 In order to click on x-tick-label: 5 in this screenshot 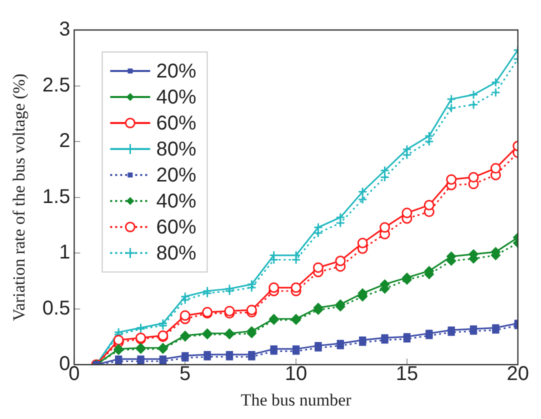, I will do `click(185, 374)`.